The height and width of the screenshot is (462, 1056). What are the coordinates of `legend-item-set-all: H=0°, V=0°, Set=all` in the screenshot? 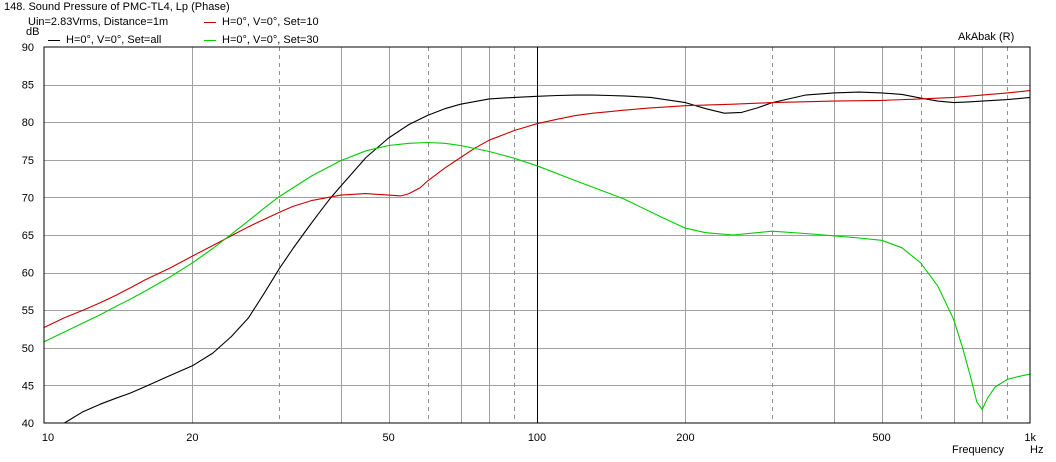 It's located at (104, 40).